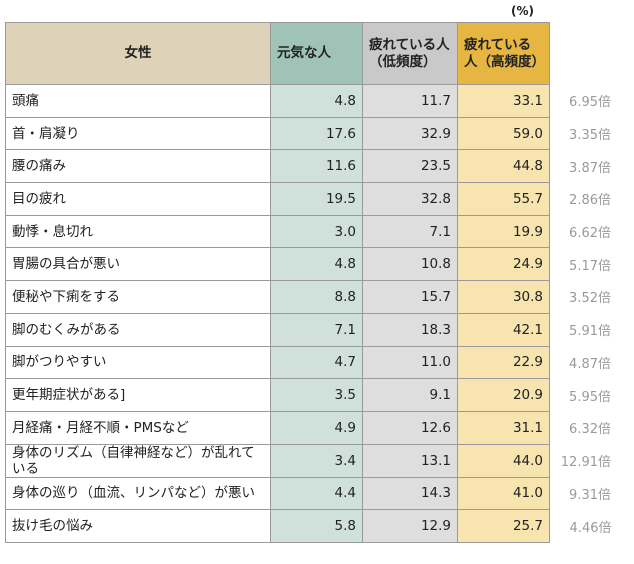  I want to click on ratio-multiplier: 6.62倍, so click(590, 234).